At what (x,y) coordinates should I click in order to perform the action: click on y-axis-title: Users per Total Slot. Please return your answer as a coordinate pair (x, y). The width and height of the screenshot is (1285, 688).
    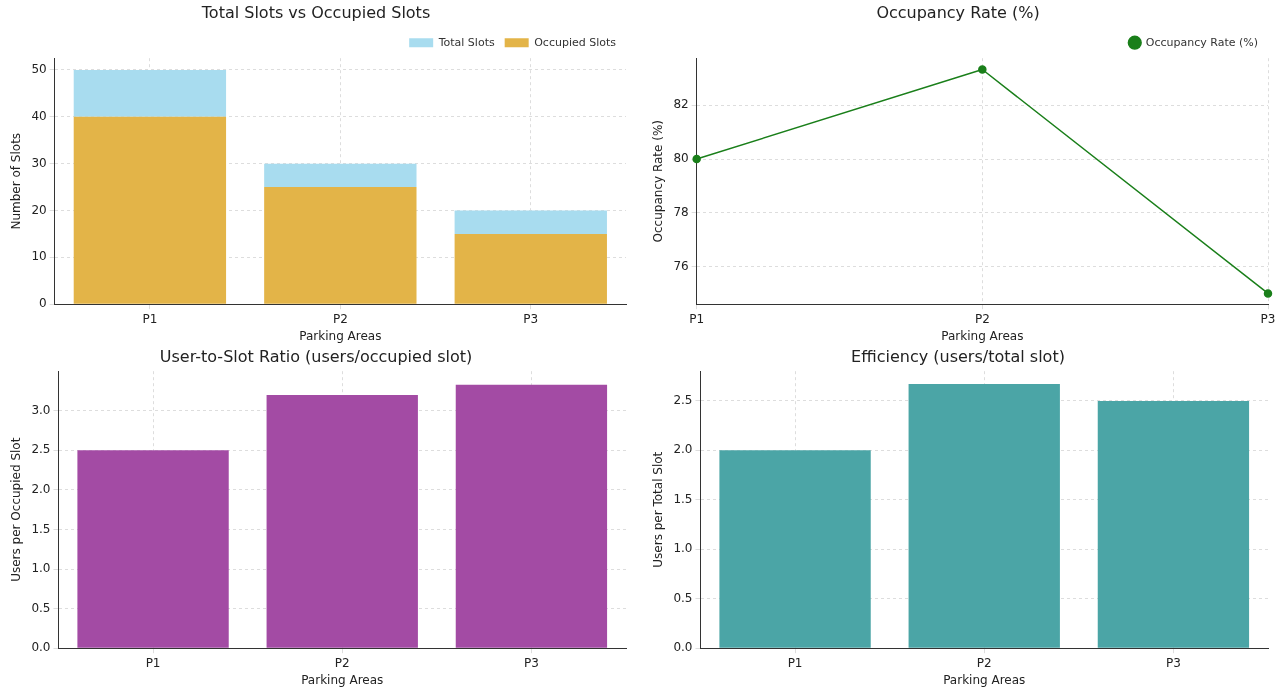
    Looking at the image, I should click on (658, 509).